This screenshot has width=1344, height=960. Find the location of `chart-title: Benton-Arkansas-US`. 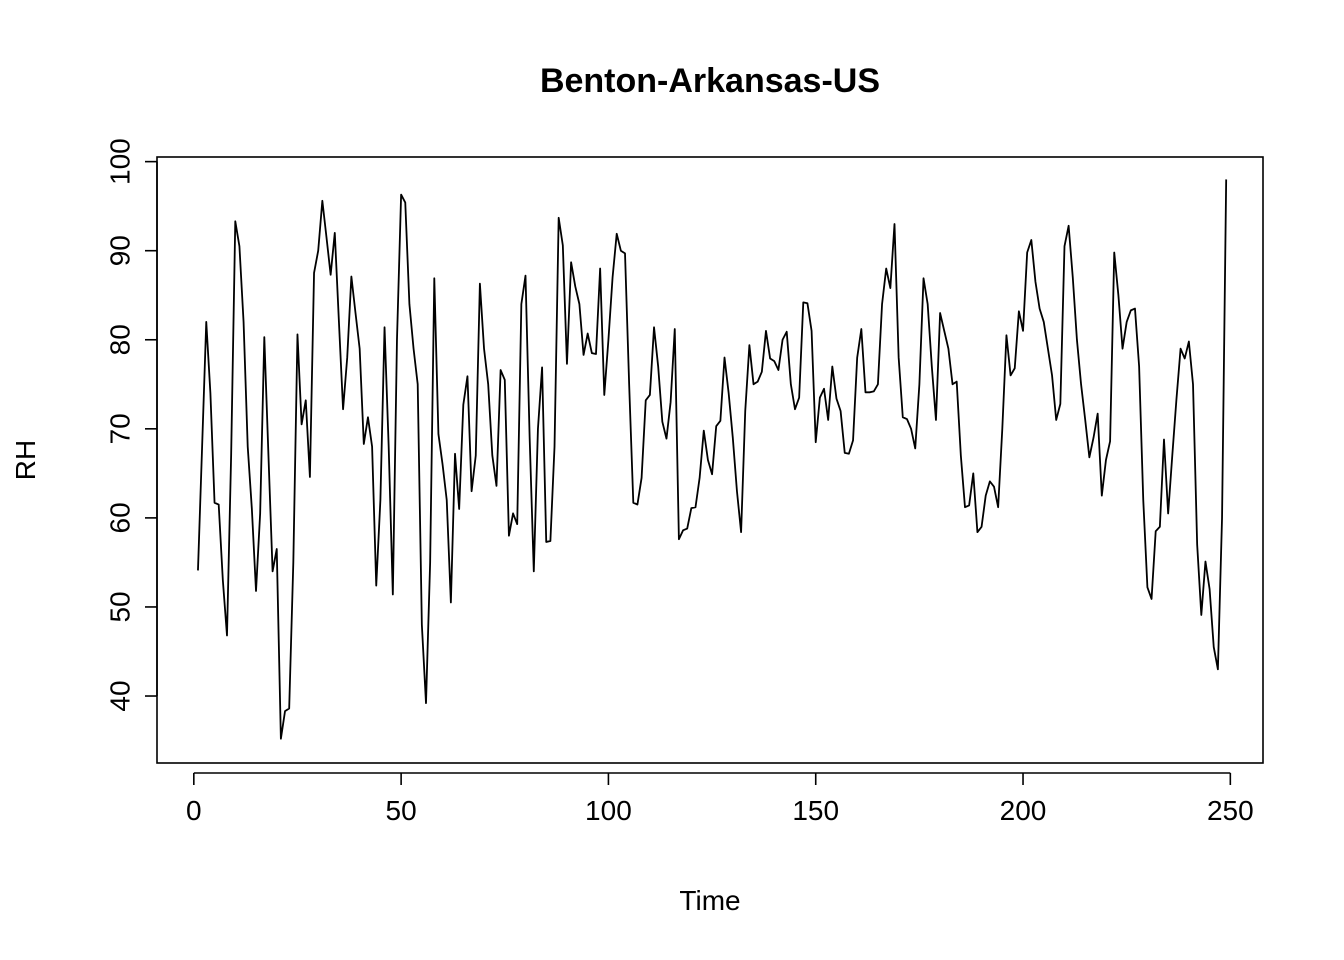

chart-title: Benton-Arkansas-US is located at coordinates (710, 81).